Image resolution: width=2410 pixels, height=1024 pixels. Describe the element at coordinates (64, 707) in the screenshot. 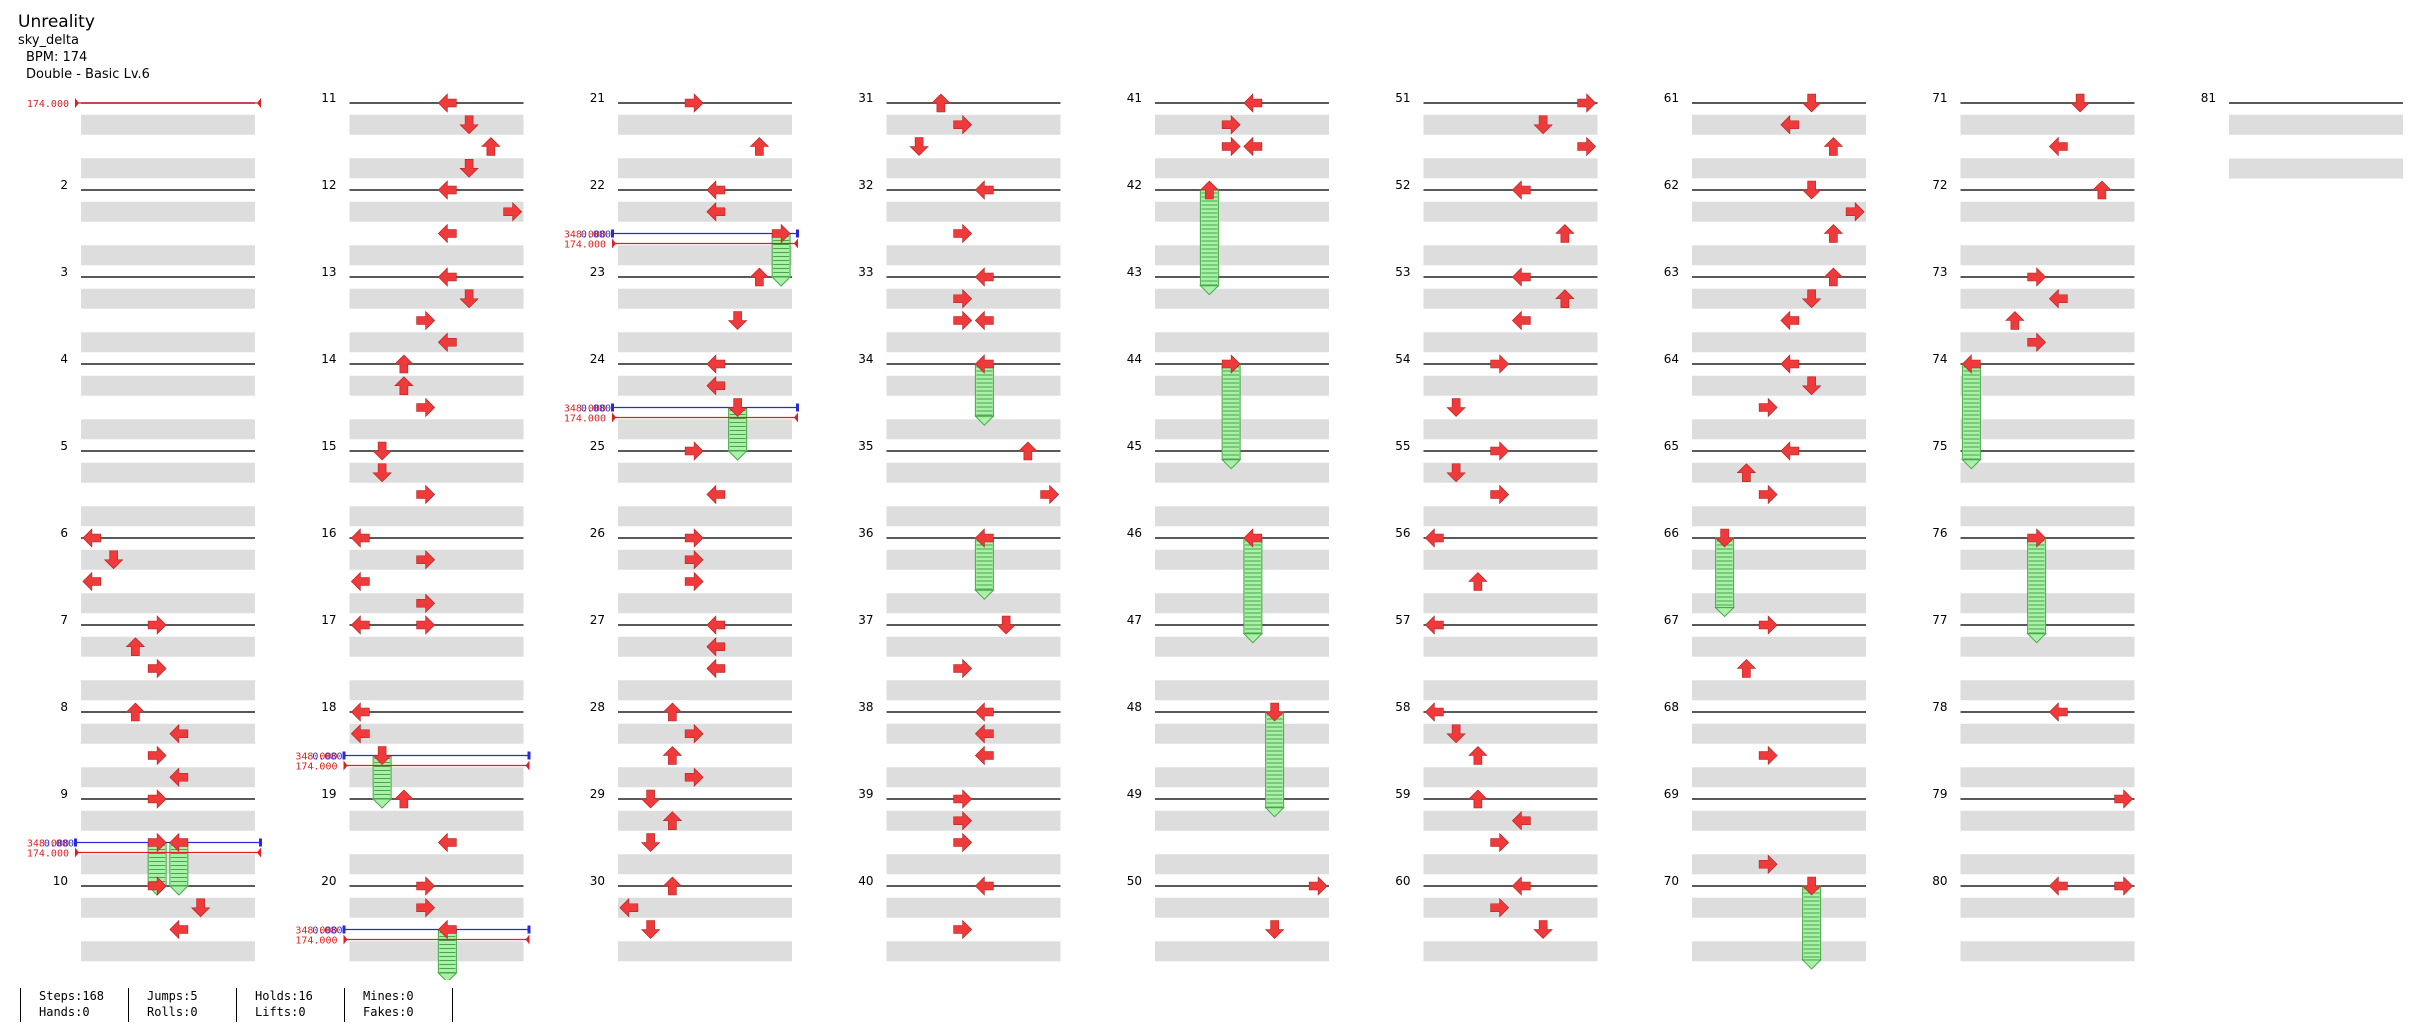

I see `measure-number: 8` at that location.